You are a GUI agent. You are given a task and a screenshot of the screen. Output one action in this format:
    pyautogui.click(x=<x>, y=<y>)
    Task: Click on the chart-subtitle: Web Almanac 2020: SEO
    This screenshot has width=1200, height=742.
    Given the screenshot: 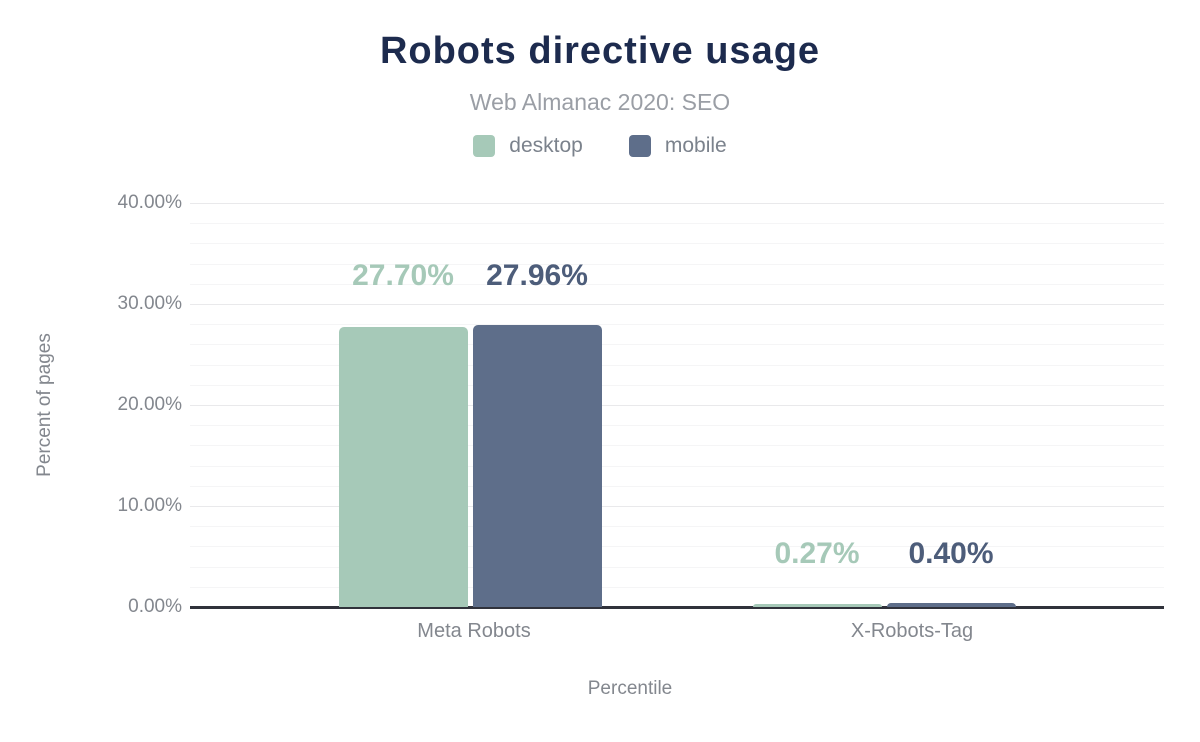 What is the action you would take?
    pyautogui.click(x=600, y=102)
    